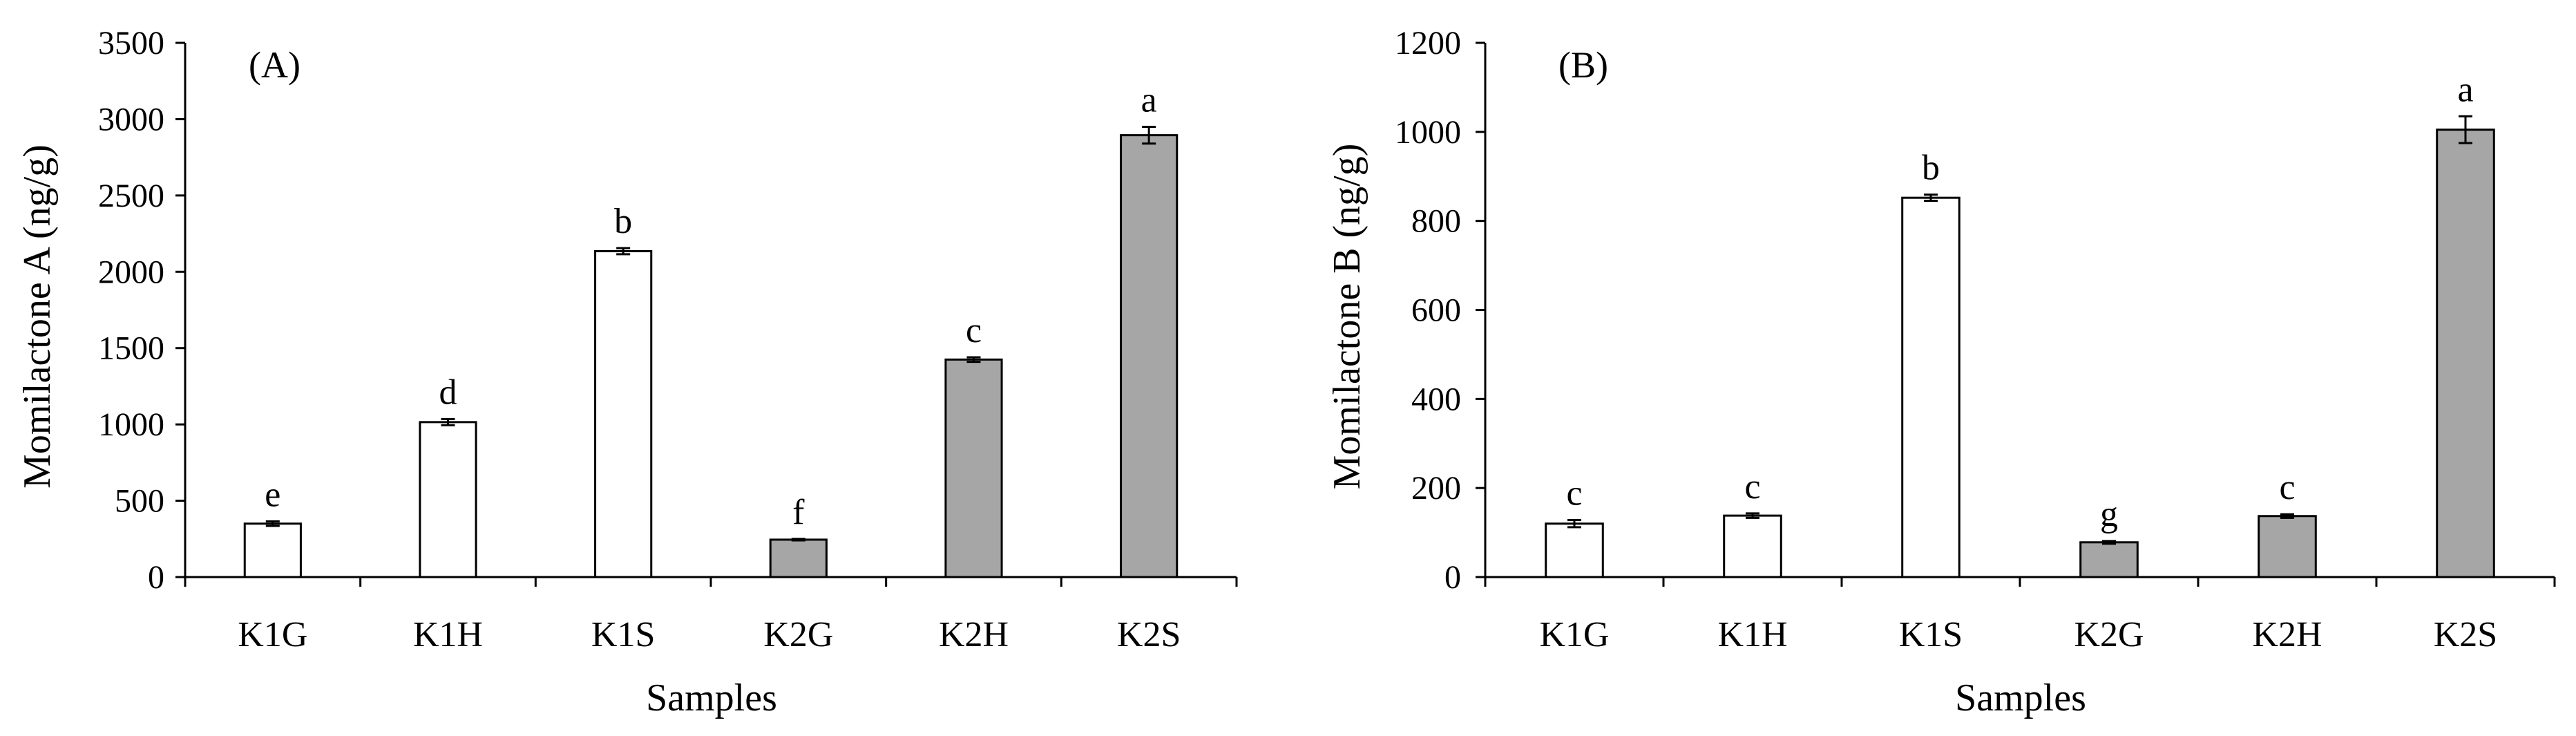  I want to click on significance-letter: f, so click(799, 512).